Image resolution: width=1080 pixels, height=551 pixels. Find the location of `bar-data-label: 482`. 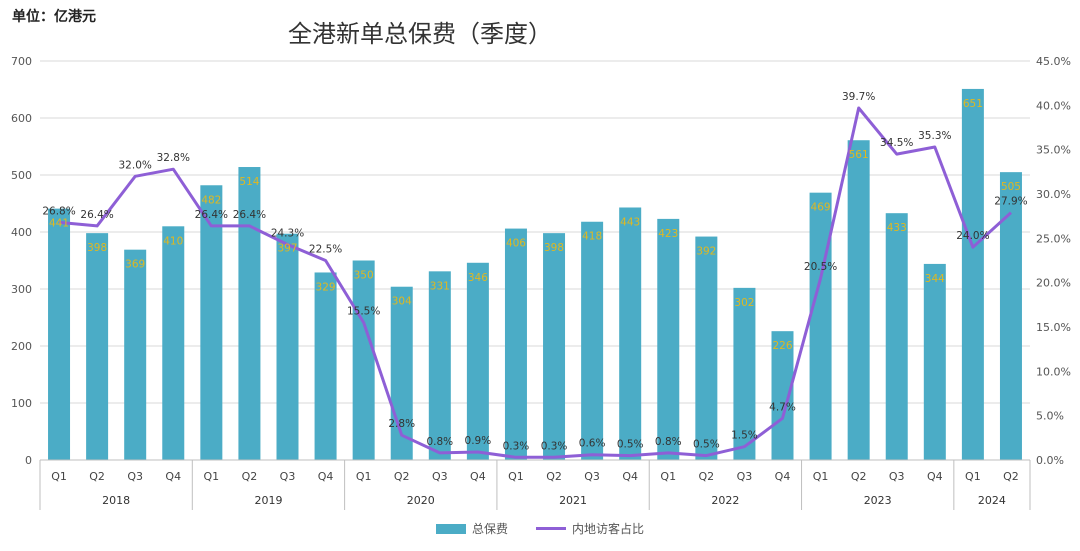

bar-data-label: 482 is located at coordinates (211, 200).